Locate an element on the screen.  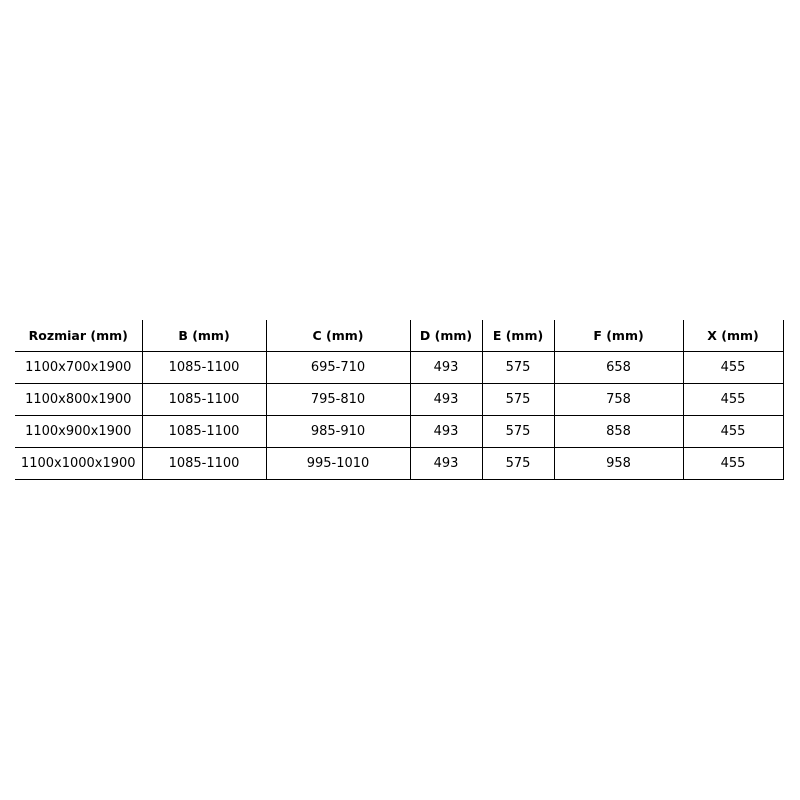
header-cell: B (mm) is located at coordinates (204, 336).